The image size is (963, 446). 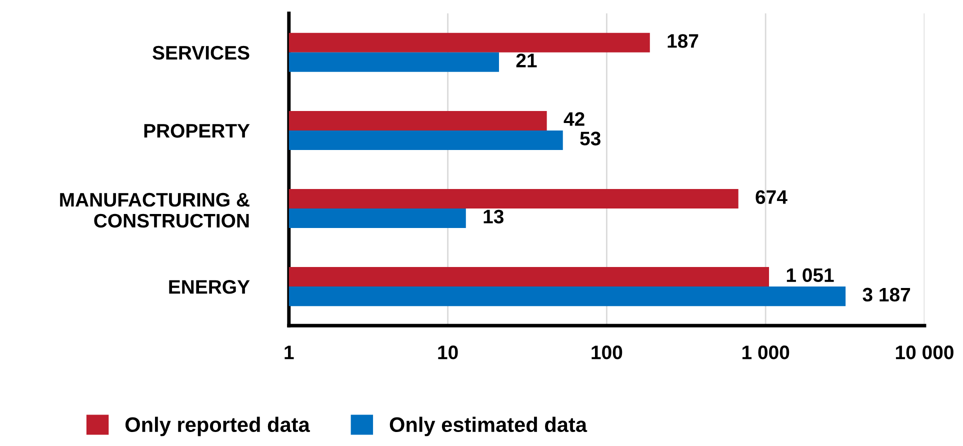 I want to click on data-label: 674, so click(x=772, y=197).